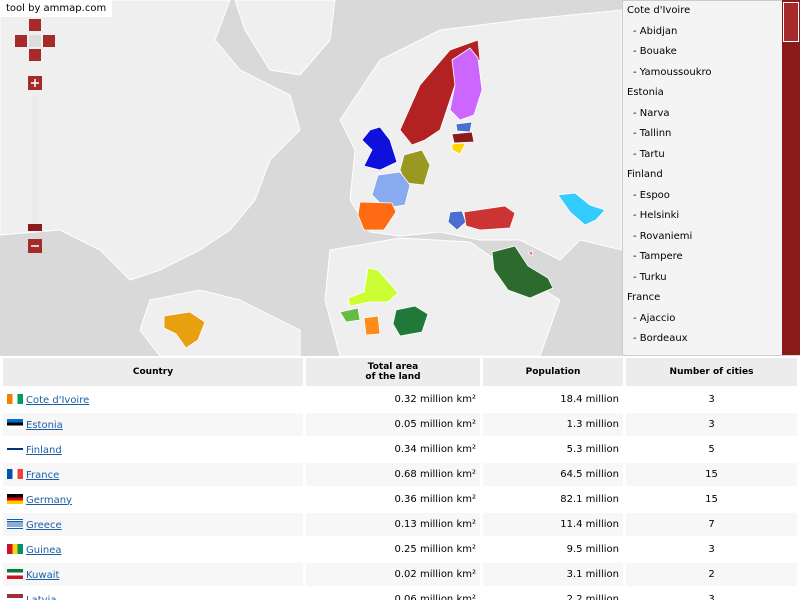  Describe the element at coordinates (663, 236) in the screenshot. I see `city-item: - Rovaniemi` at that location.